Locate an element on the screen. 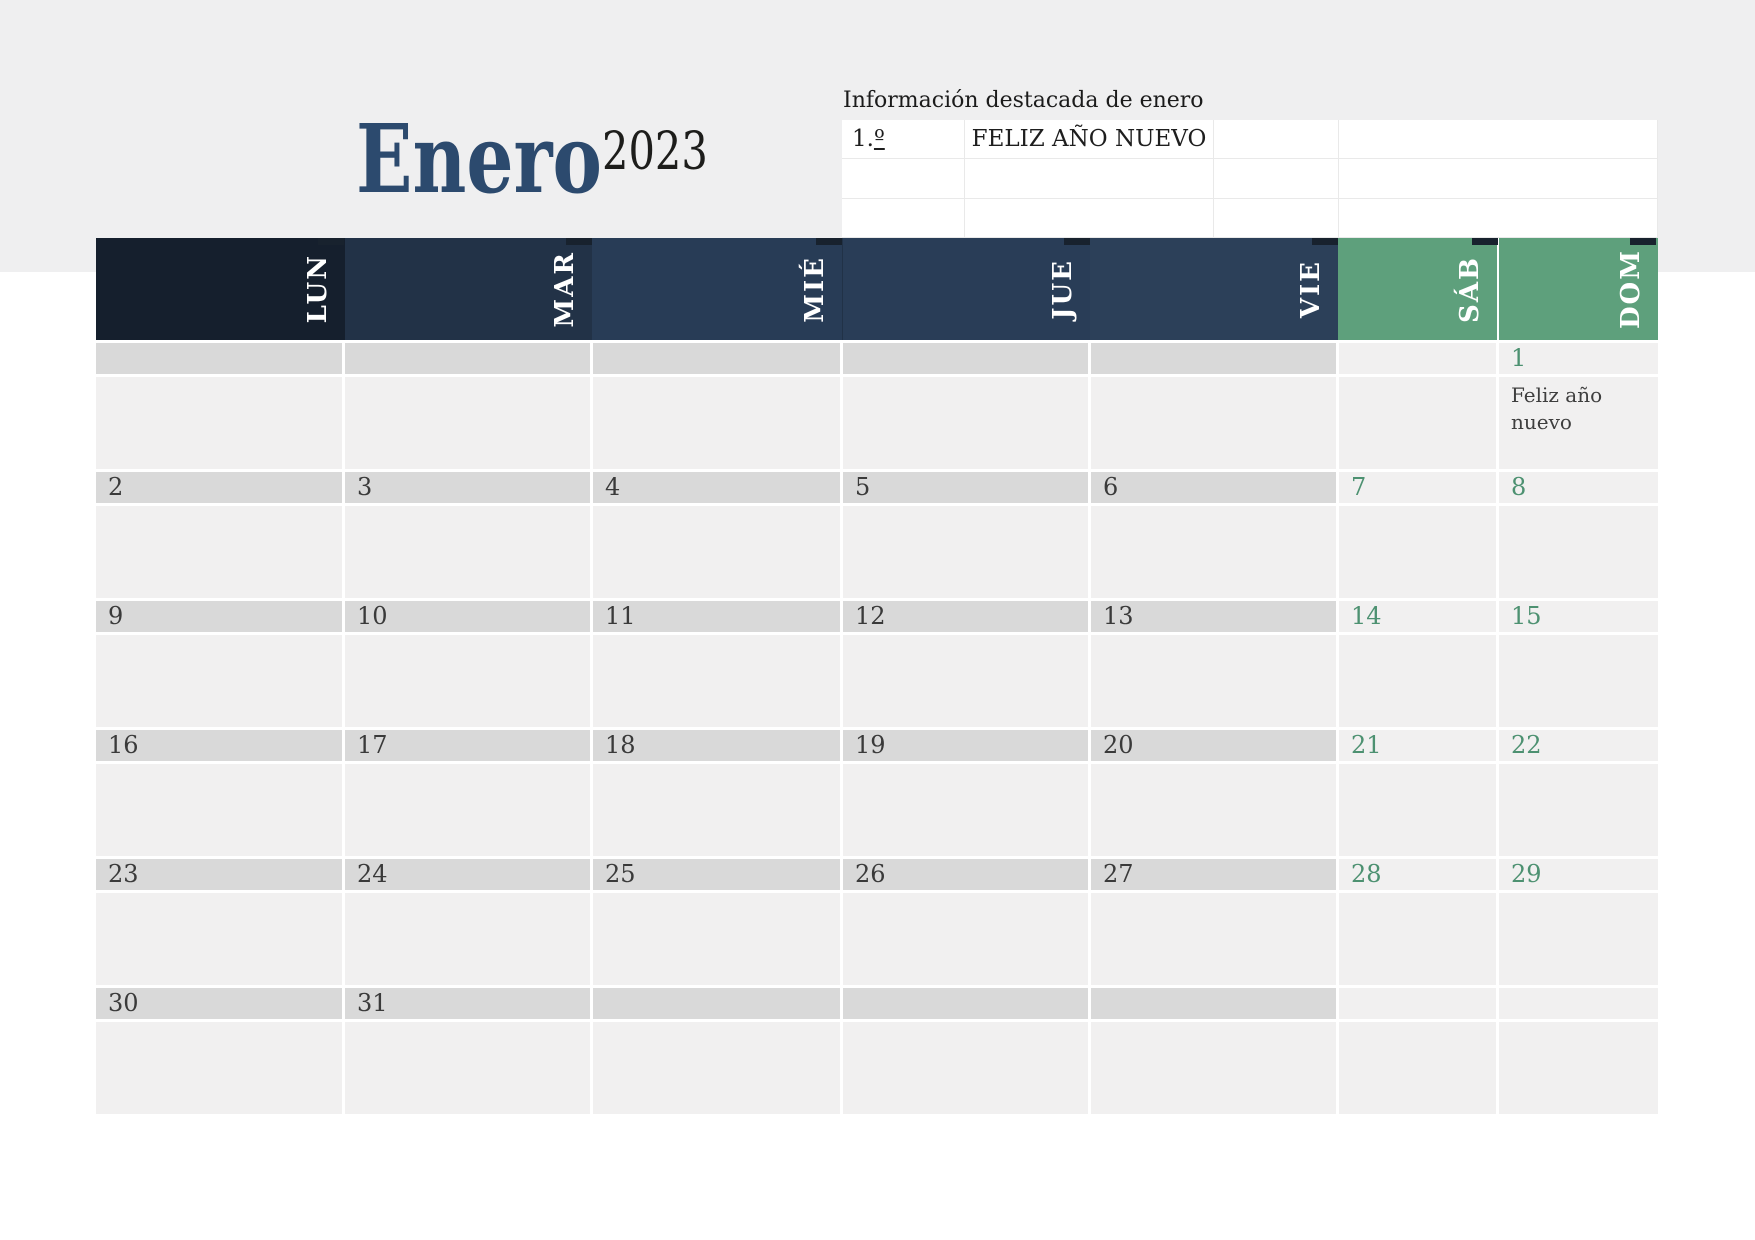 The image size is (1755, 1240). day-cell-strip: 13 is located at coordinates (1213, 616).